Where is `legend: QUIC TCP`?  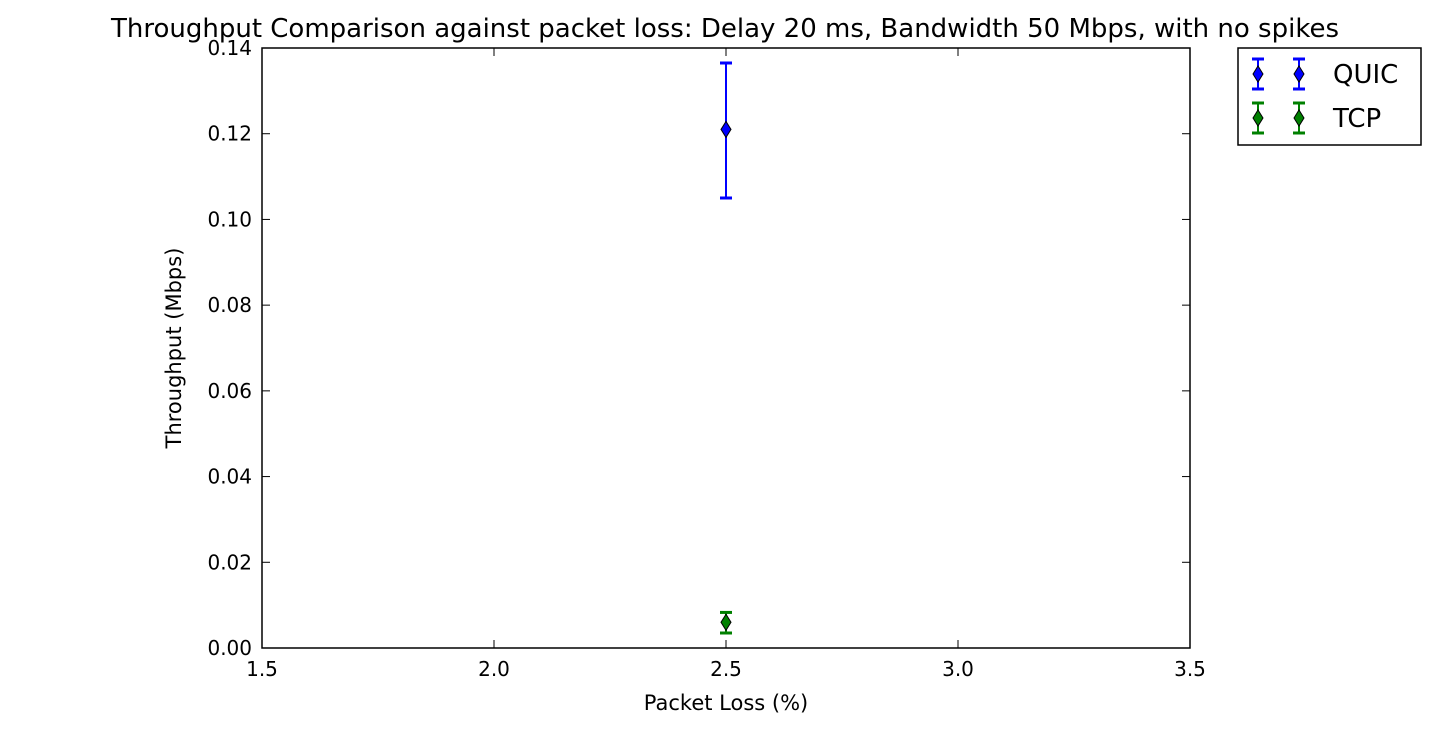 legend: QUIC TCP is located at coordinates (1329, 96).